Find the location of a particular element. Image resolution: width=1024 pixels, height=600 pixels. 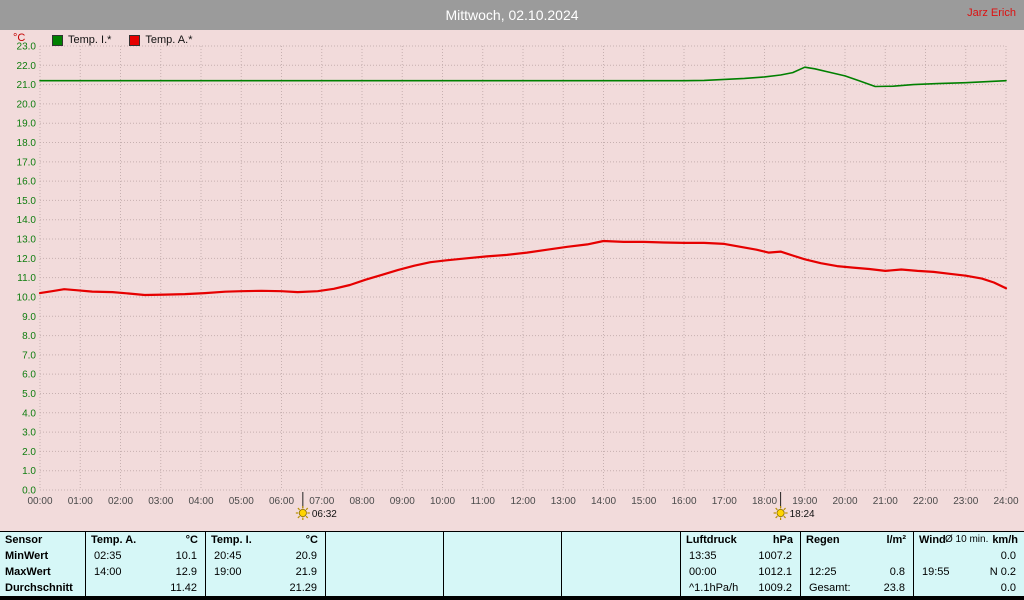

x-tick-label: 11:00 is located at coordinates (483, 501).